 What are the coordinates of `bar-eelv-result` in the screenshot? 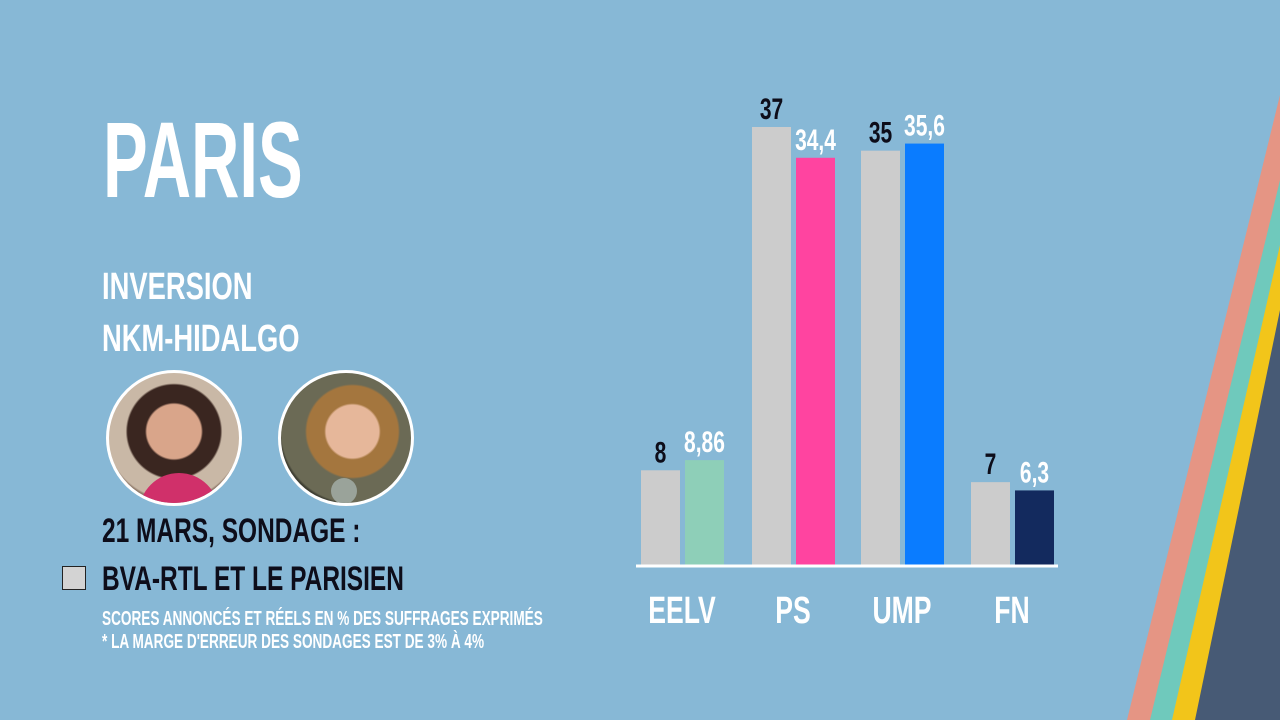 It's located at (704, 512).